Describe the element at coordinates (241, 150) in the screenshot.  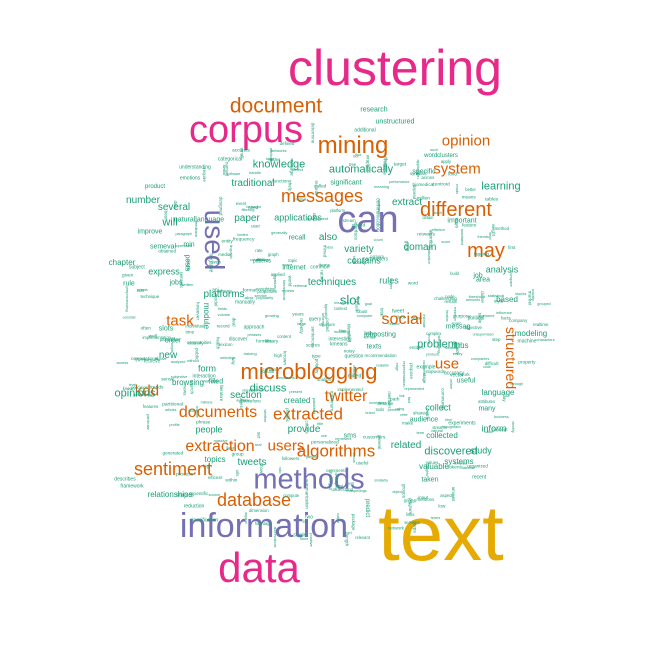
I see `cloud-word: accurate` at that location.